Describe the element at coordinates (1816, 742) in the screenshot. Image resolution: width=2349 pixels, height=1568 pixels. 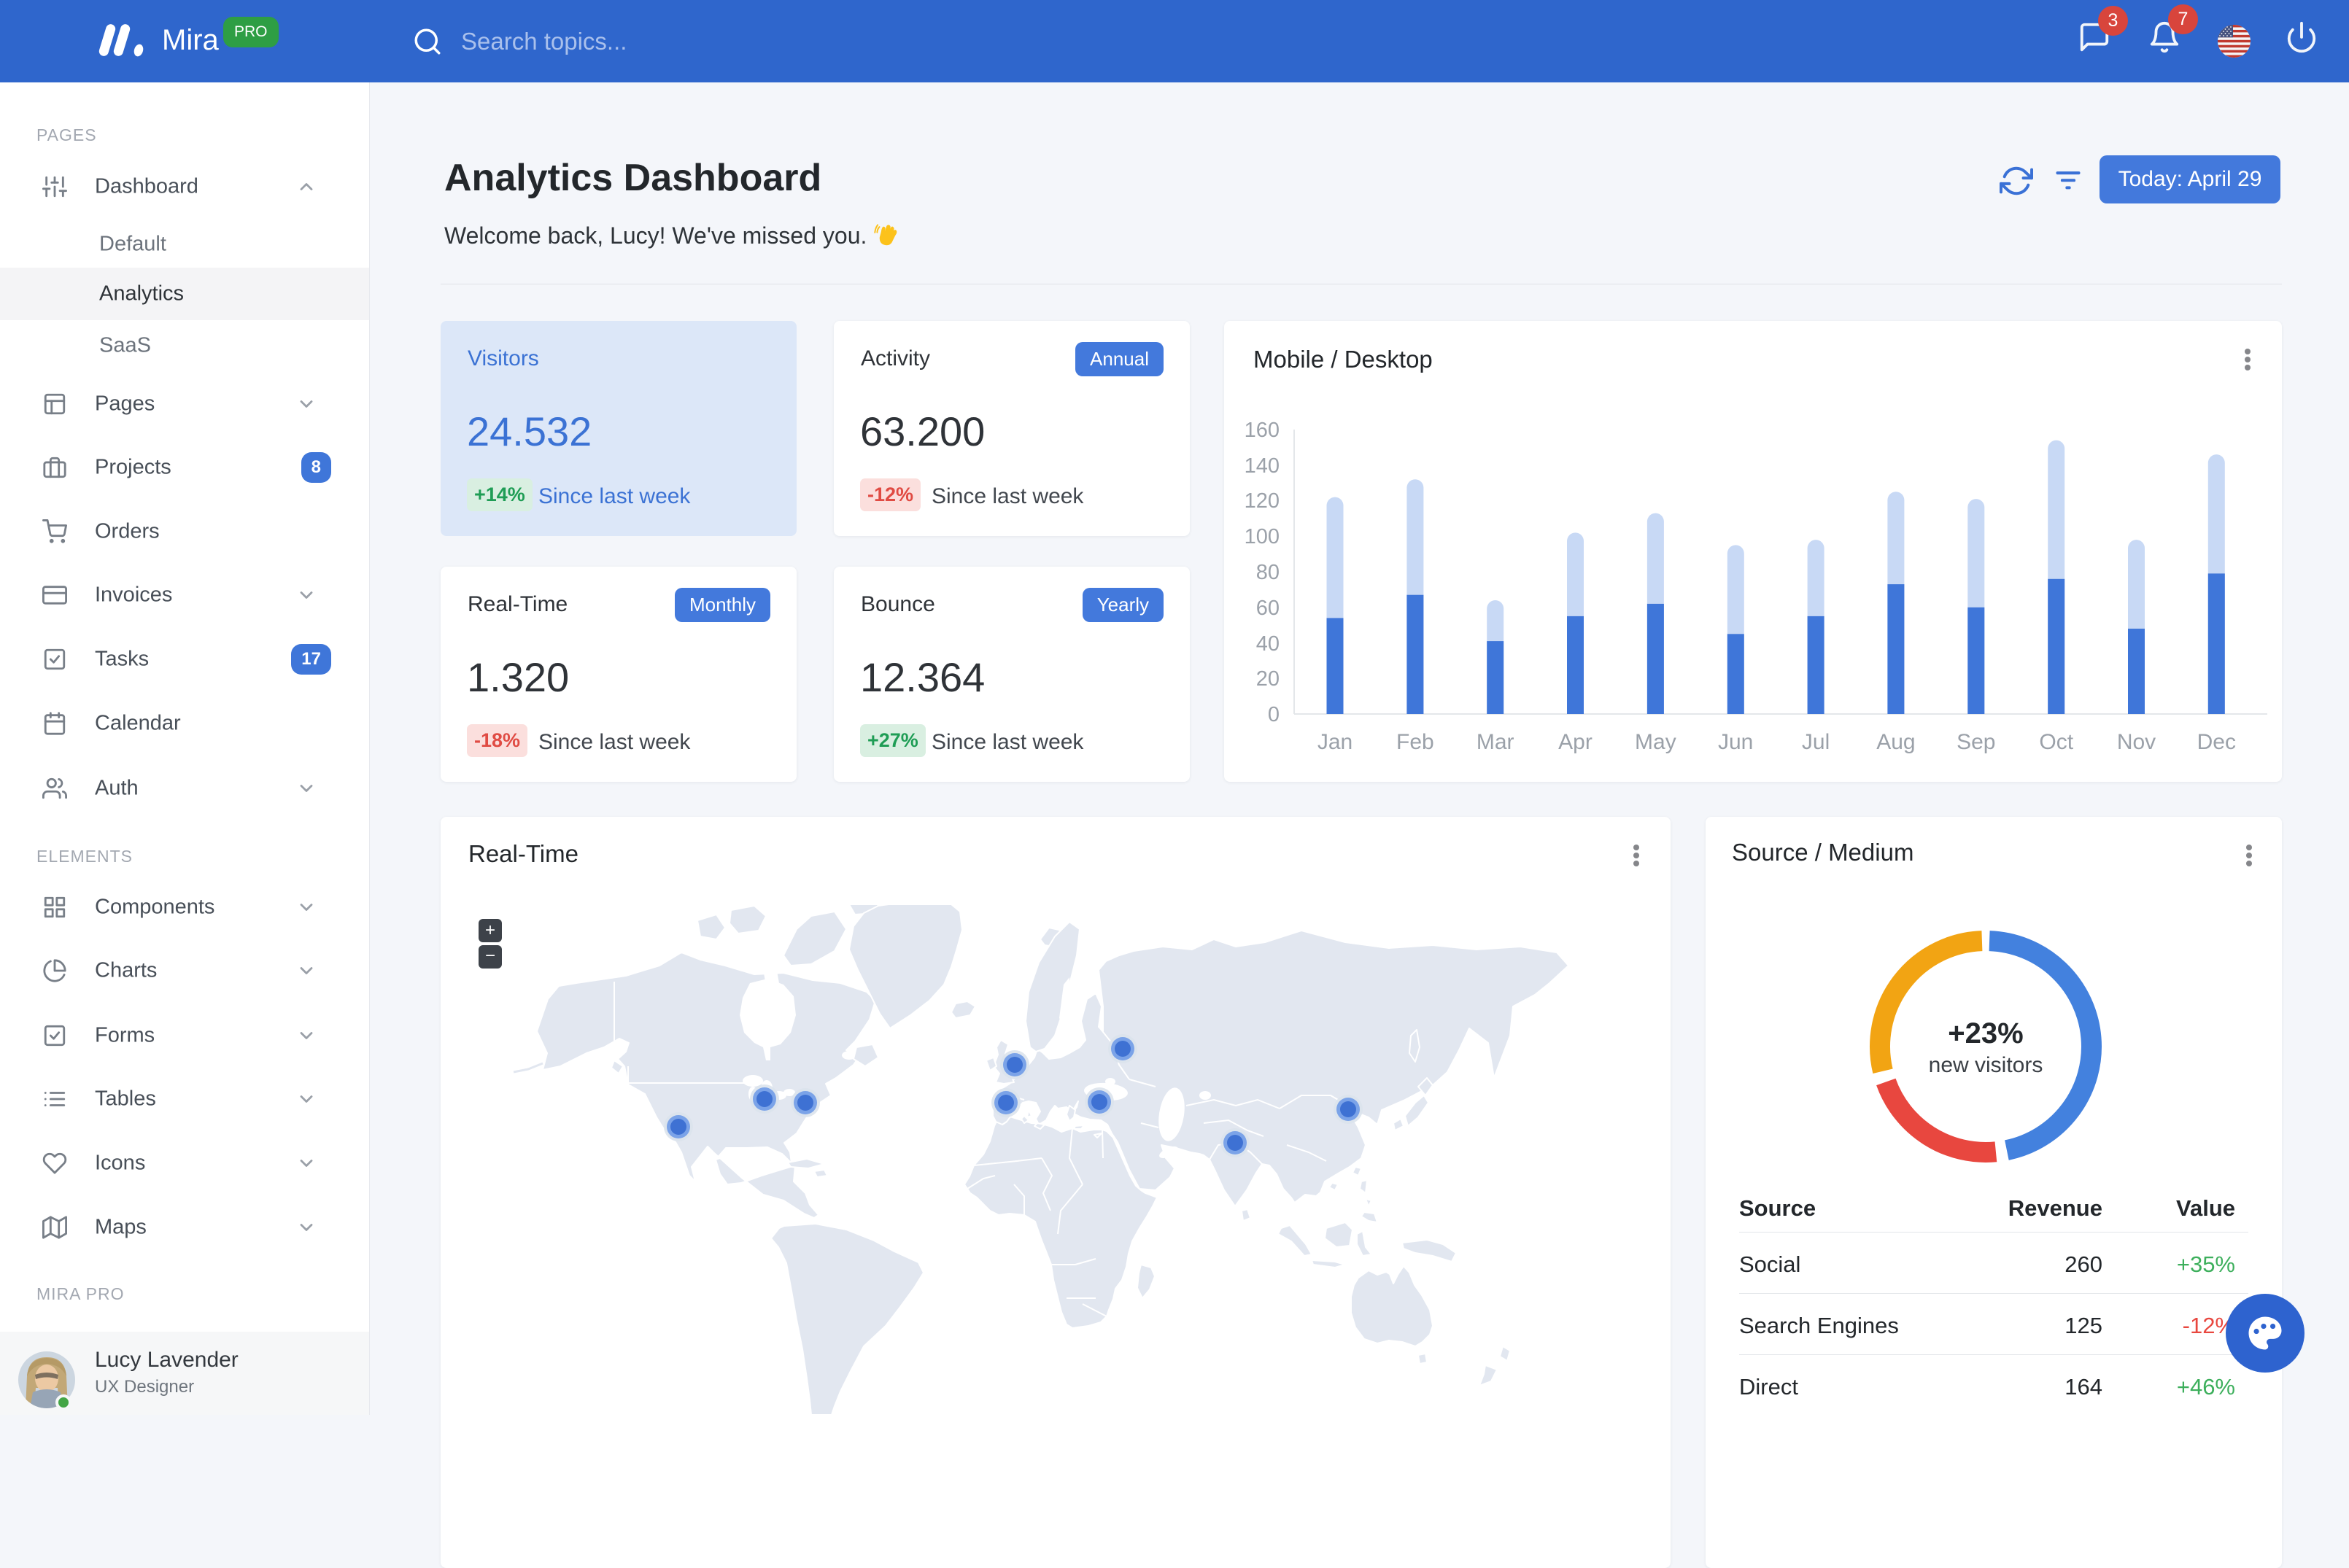
I see `svg-text: Jul` at that location.